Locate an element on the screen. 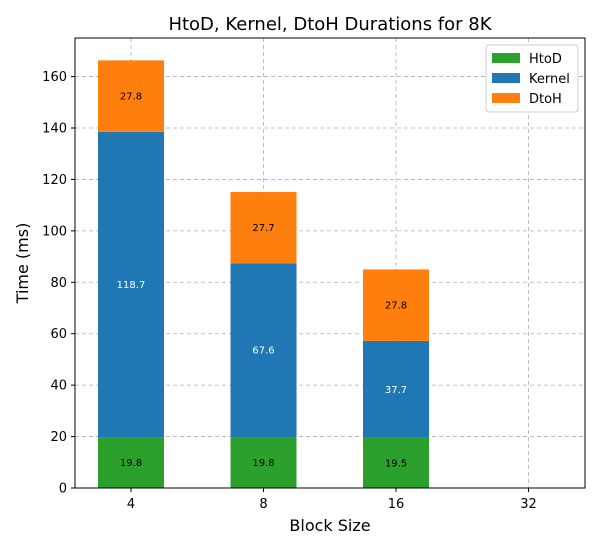 The width and height of the screenshot is (600, 554). data-label: 67.6 is located at coordinates (263, 351).